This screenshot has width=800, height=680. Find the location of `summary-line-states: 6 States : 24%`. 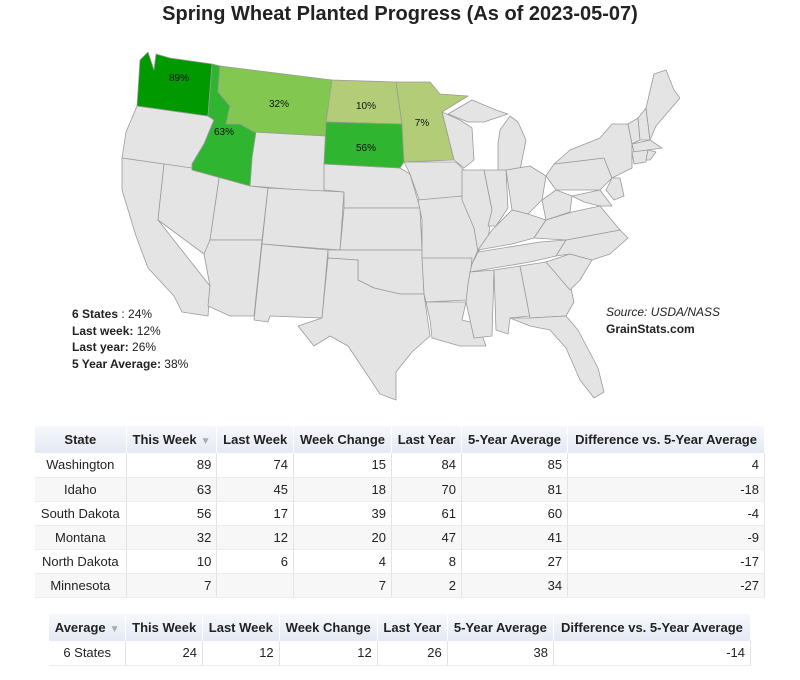

summary-line-states: 6 States : 24% is located at coordinates (112, 314).